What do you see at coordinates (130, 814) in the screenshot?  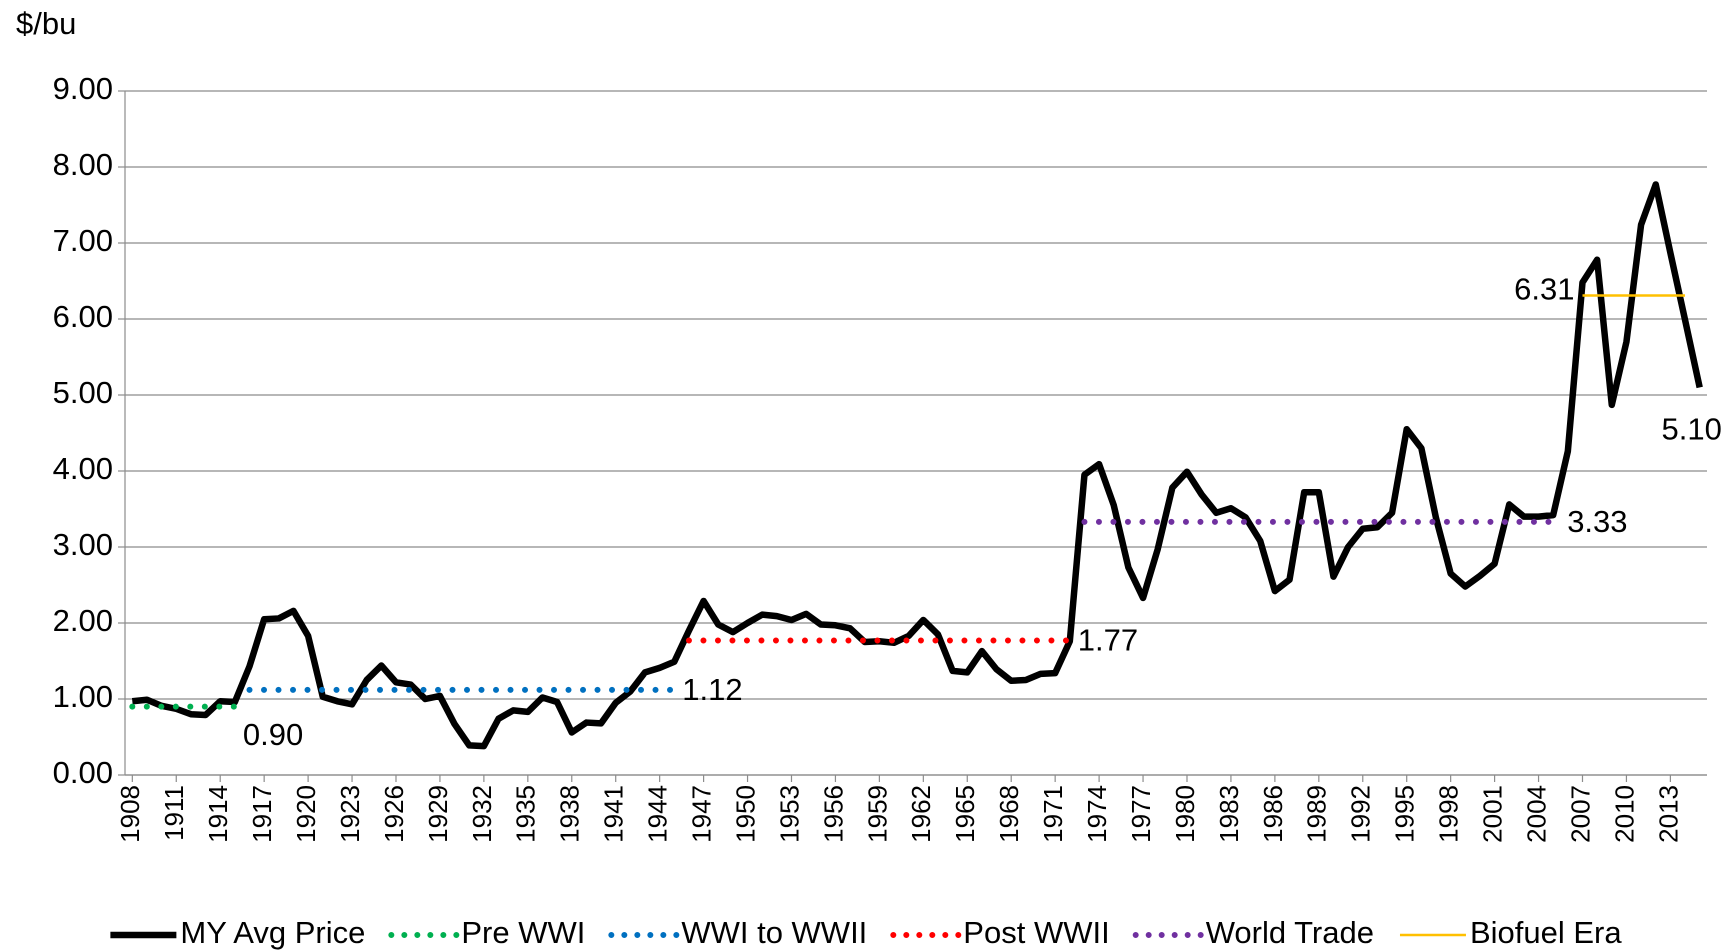 I see `x-tick-label: 1908` at bounding box center [130, 814].